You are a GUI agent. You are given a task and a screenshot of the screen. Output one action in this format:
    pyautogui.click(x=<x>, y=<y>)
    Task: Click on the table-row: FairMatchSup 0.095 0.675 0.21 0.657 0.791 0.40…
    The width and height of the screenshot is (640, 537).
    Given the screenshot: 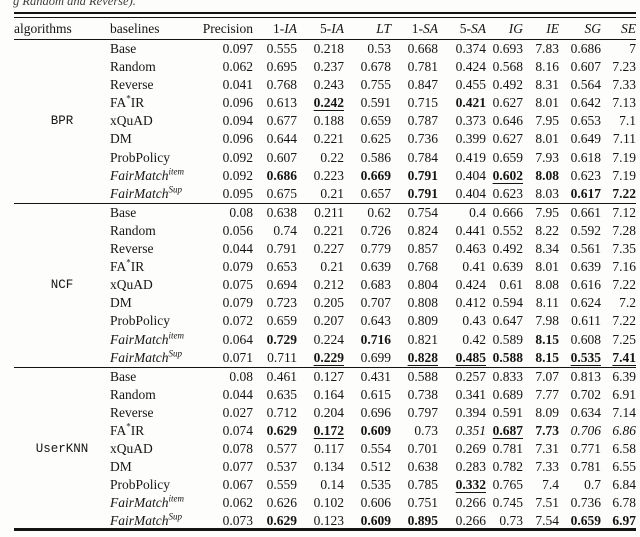 What is the action you would take?
    pyautogui.click(x=325, y=194)
    